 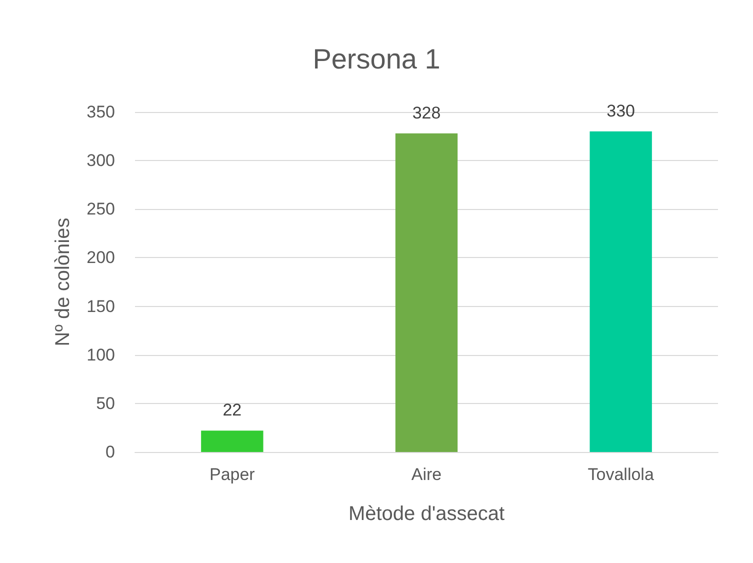 What do you see at coordinates (376, 59) in the screenshot?
I see `chart-title: Persona 1` at bounding box center [376, 59].